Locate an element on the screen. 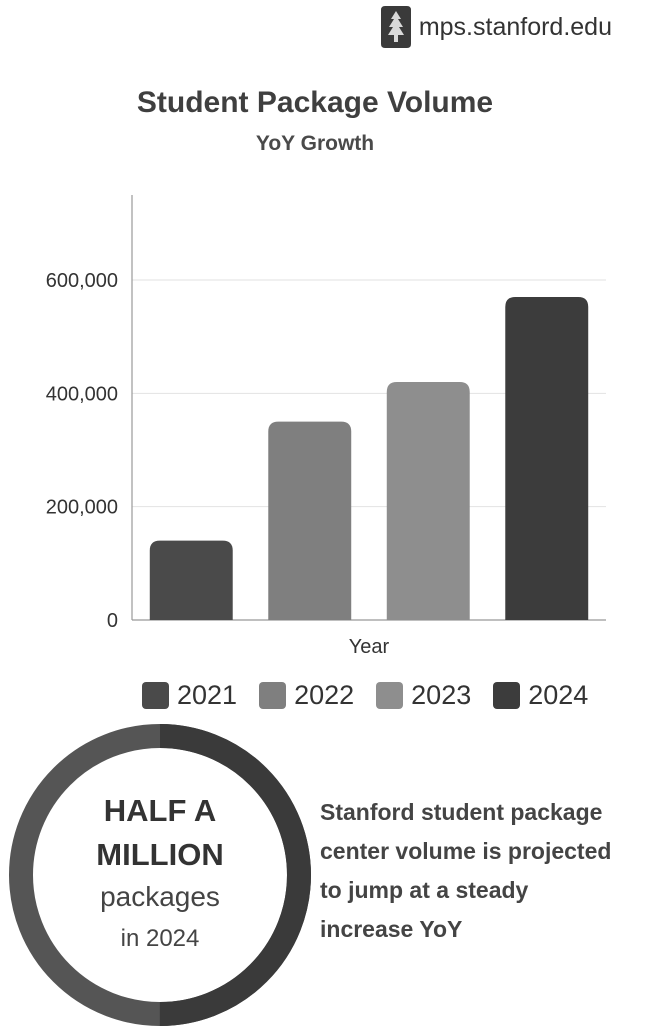 Image resolution: width=646 pixels, height=1034 pixels. y-tick-label: 200,000 is located at coordinates (82, 508).